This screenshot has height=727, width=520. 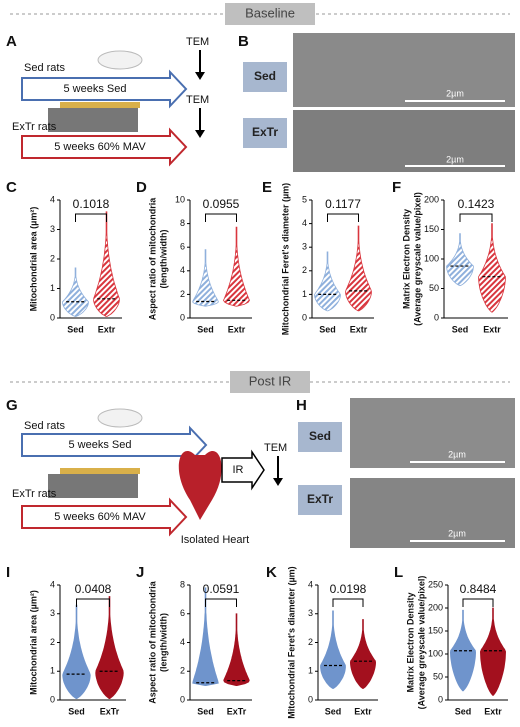 What do you see at coordinates (243, 41) in the screenshot?
I see `panel-letter: B` at bounding box center [243, 41].